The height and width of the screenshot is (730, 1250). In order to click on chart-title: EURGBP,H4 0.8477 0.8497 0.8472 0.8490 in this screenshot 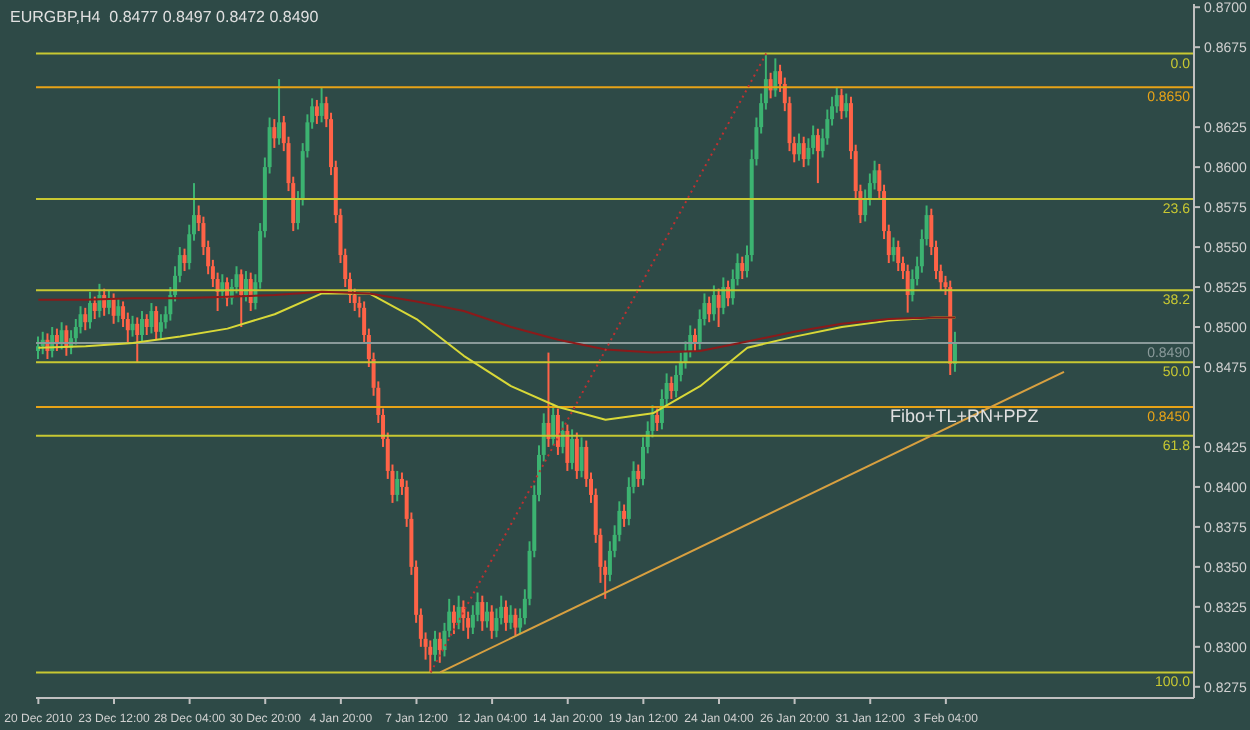, I will do `click(164, 17)`.